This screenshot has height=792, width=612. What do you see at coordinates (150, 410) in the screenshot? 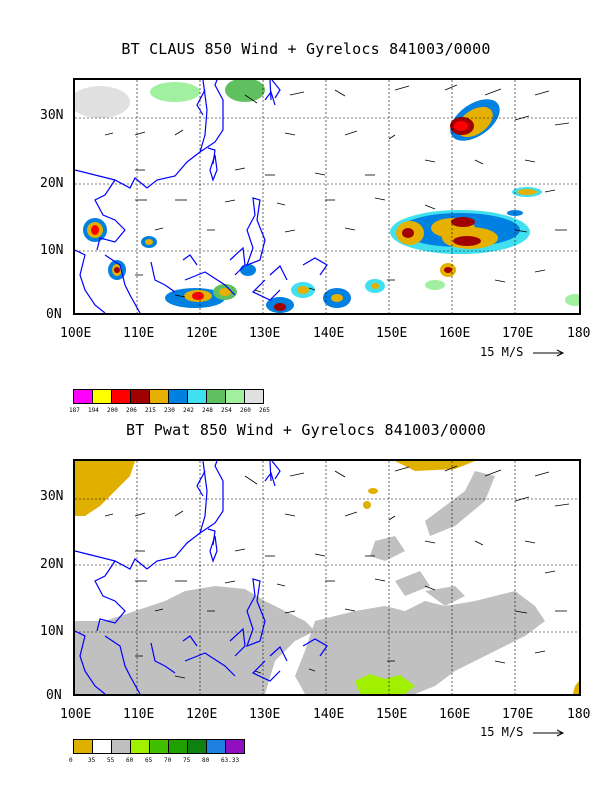
I see `colorbar-label: 215` at bounding box center [150, 410].